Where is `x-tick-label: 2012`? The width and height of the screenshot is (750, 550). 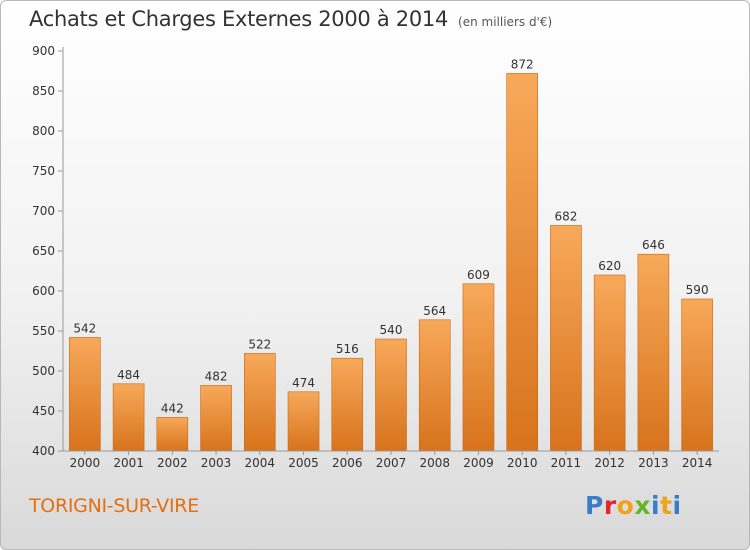
x-tick-label: 2012 is located at coordinates (609, 463).